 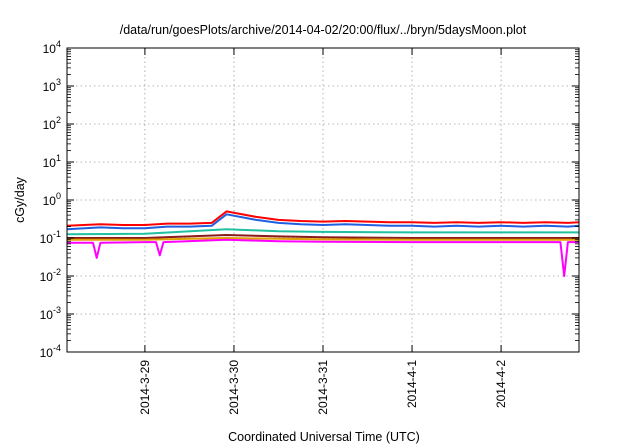 I want to click on y-tick-label: 10⁻², so click(x=50, y=275).